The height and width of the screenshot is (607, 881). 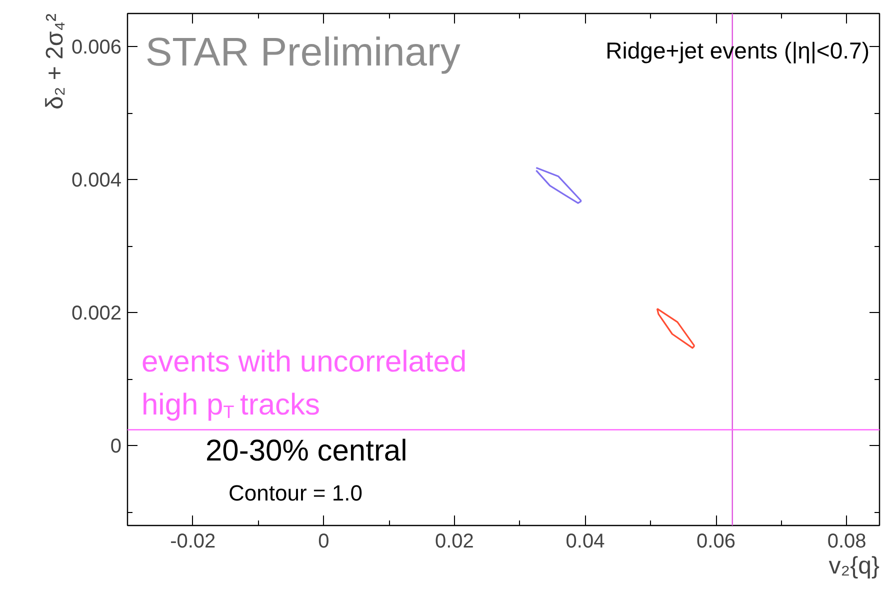 What do you see at coordinates (96, 181) in the screenshot?
I see `y-tick-label: 0.004` at bounding box center [96, 181].